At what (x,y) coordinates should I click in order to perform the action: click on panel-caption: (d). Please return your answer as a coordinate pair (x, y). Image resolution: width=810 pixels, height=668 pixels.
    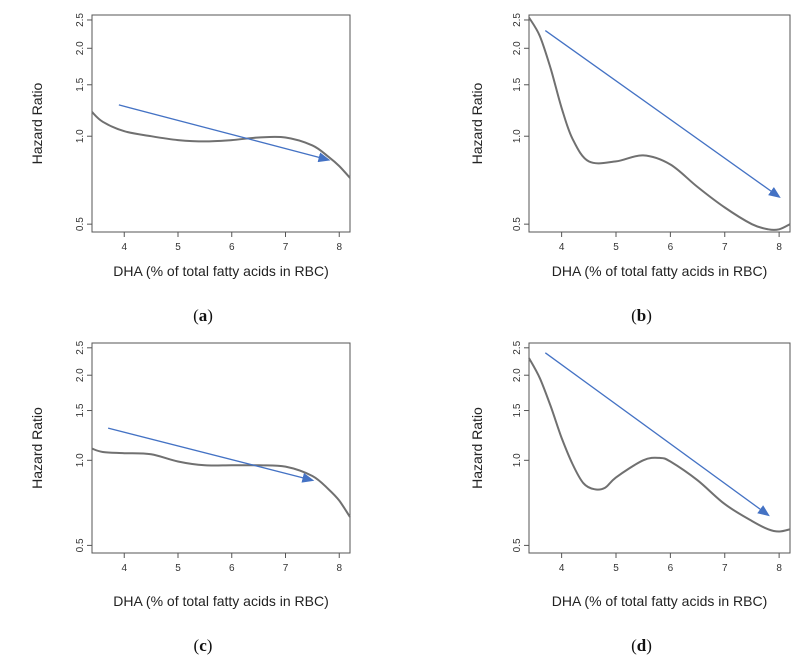
    Looking at the image, I should click on (641, 645).